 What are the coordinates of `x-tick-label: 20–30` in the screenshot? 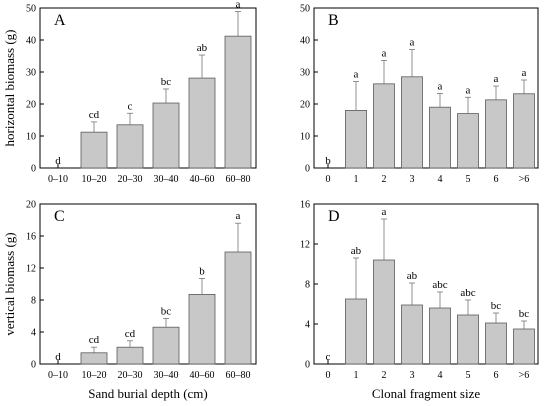 It's located at (130, 375).